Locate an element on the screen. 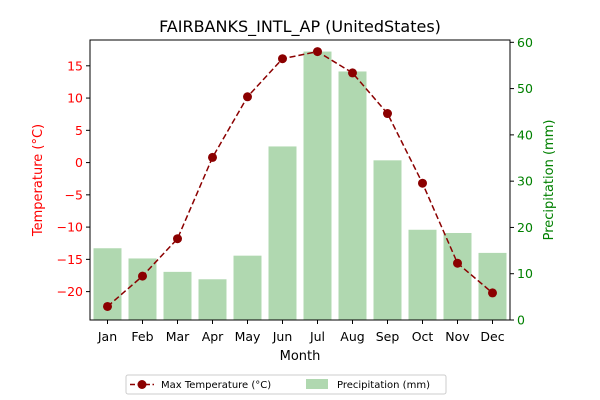 This screenshot has height=400, width=600. legend: Max Temperature (°C) Precipitation (mm) is located at coordinates (286, 384).